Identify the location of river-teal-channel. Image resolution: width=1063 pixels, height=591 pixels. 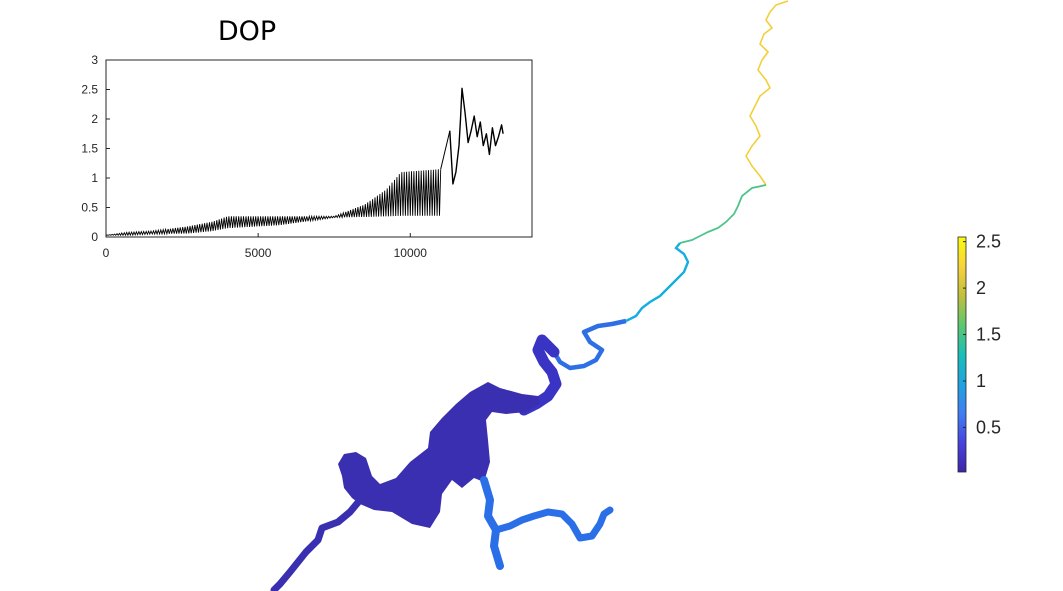
(657, 282).